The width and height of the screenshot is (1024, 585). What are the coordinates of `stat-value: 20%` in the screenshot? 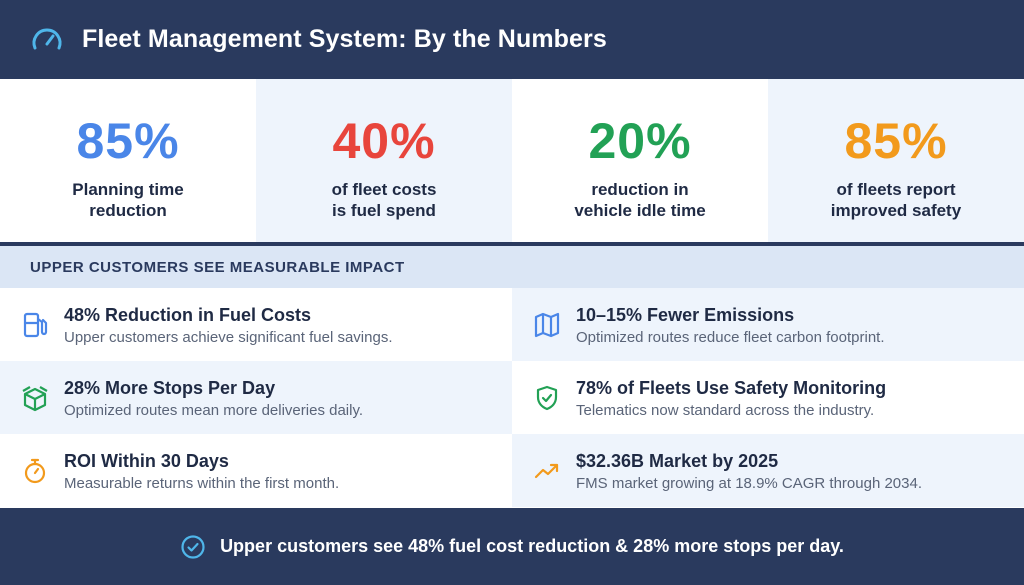 It's located at (640, 141).